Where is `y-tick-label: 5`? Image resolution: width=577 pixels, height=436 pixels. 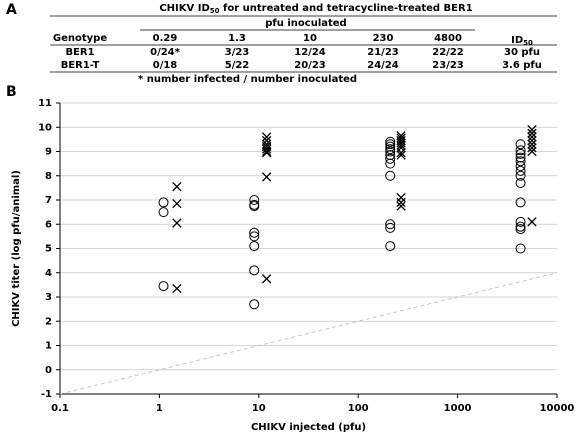 y-tick-label: 5 is located at coordinates (48, 249).